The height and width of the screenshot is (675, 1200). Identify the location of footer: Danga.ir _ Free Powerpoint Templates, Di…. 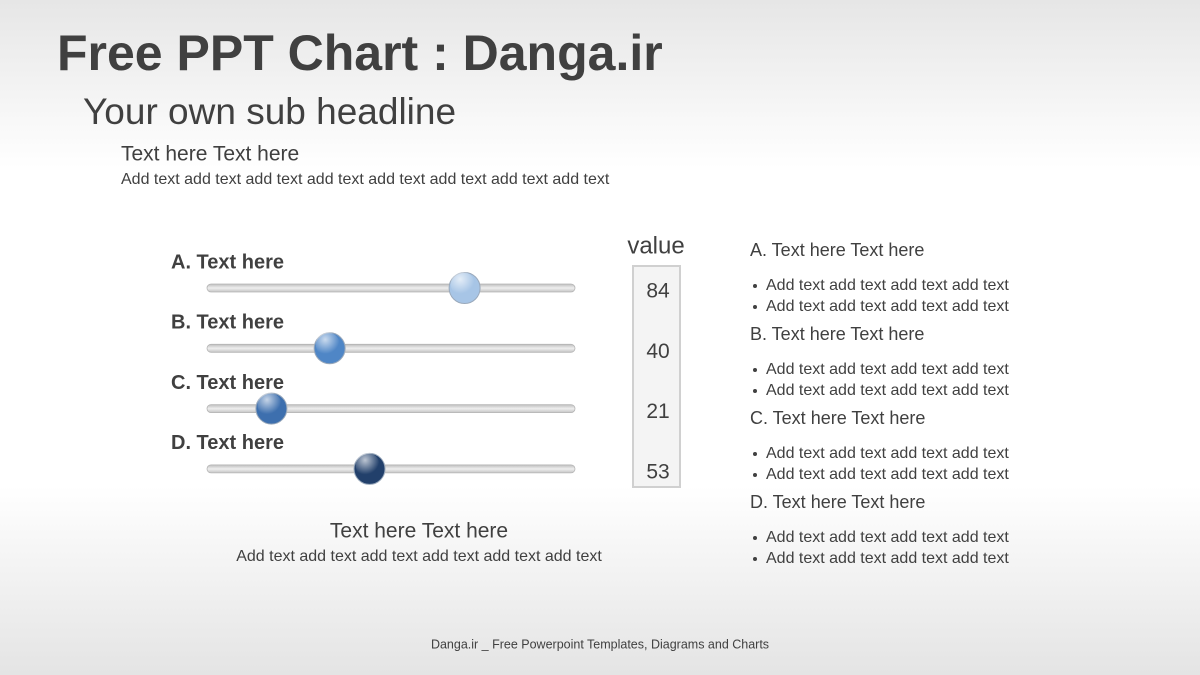
(600, 644).